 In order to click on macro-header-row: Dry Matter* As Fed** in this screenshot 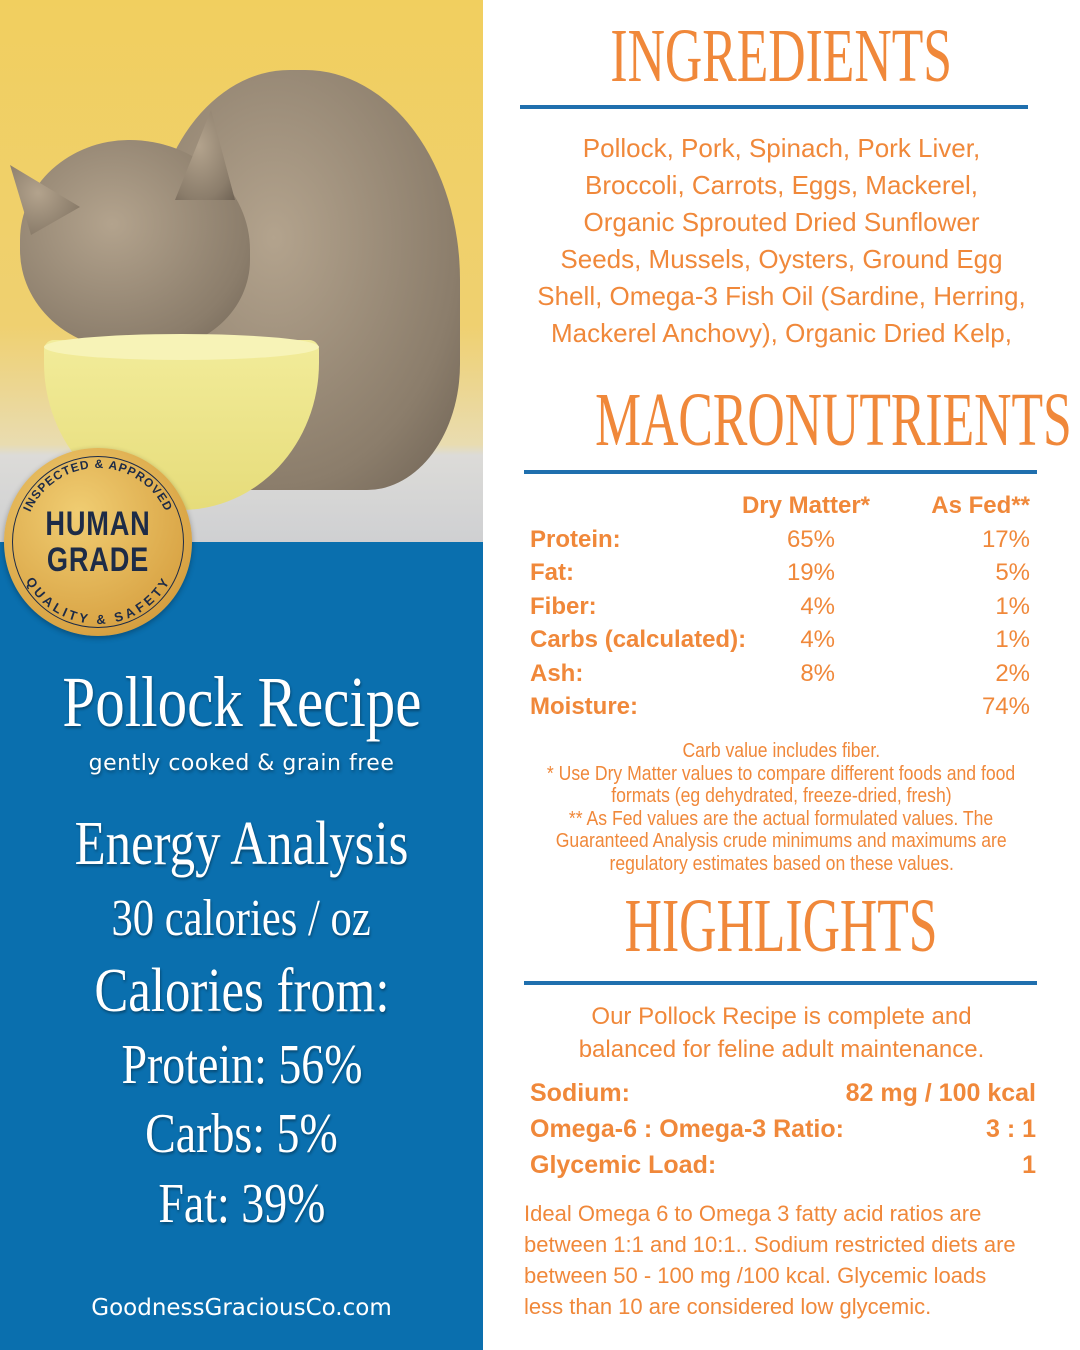, I will do `click(780, 508)`.